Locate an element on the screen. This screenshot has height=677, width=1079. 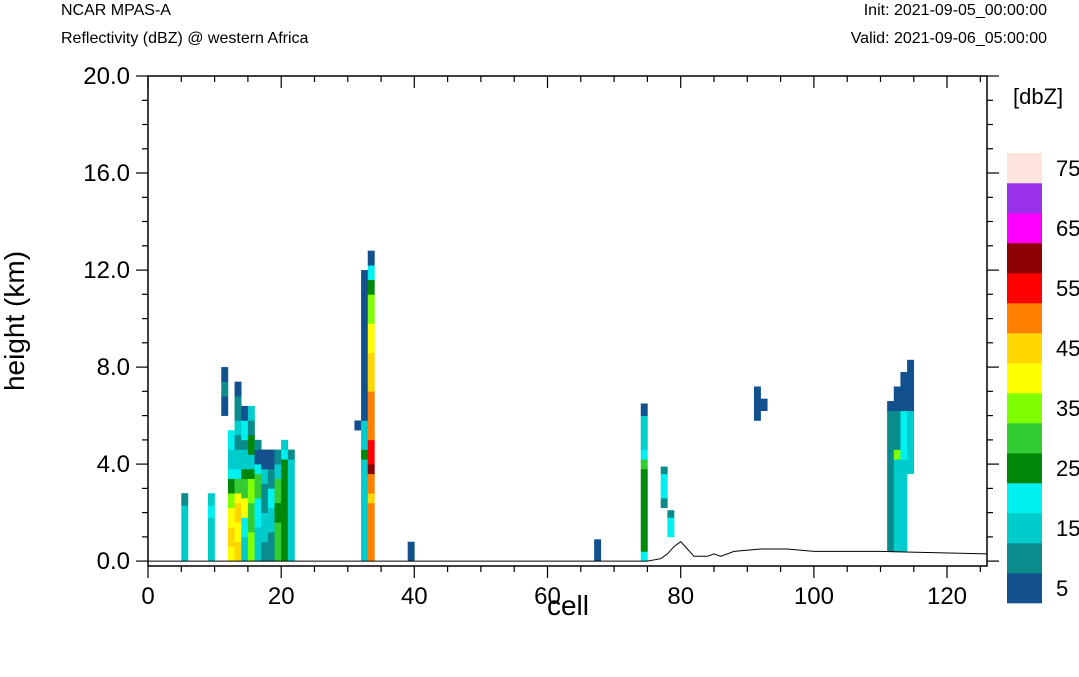
terrain-line is located at coordinates (568, 551).